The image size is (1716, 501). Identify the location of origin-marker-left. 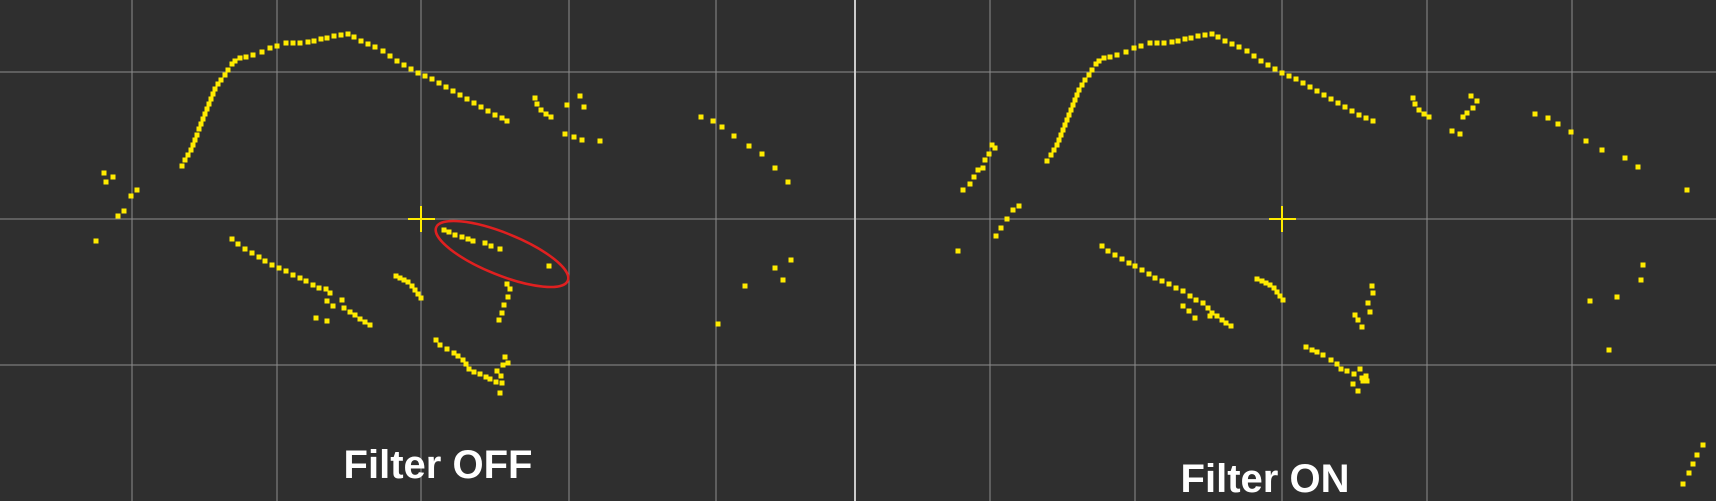
(421, 219).